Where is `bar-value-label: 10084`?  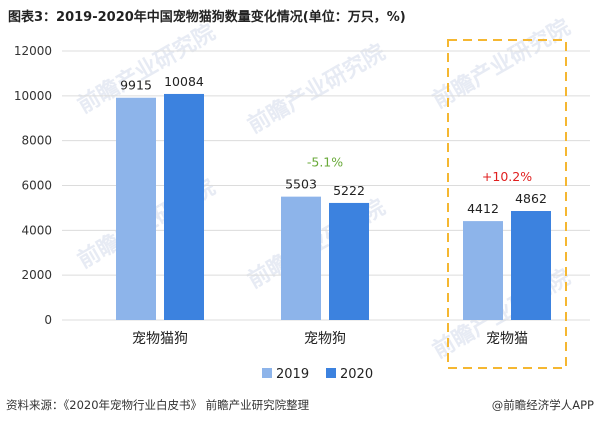
bar-value-label: 10084 is located at coordinates (184, 81).